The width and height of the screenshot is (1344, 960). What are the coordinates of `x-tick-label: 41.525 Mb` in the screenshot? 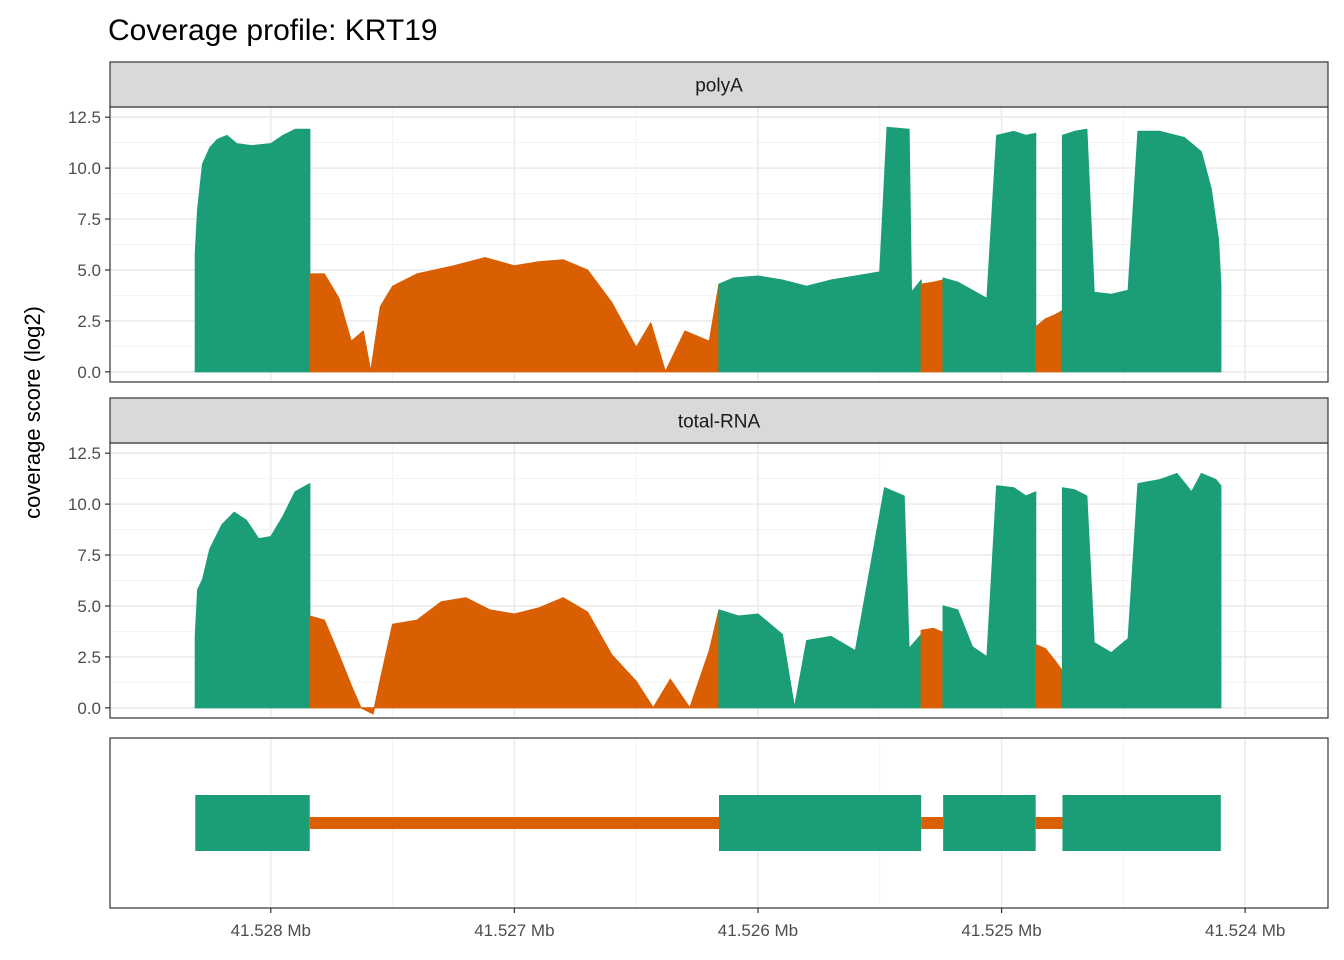 It's located at (1001, 930).